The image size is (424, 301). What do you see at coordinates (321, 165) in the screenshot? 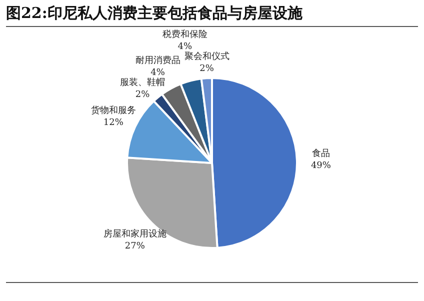
I see `data-label: 49%` at bounding box center [321, 165].